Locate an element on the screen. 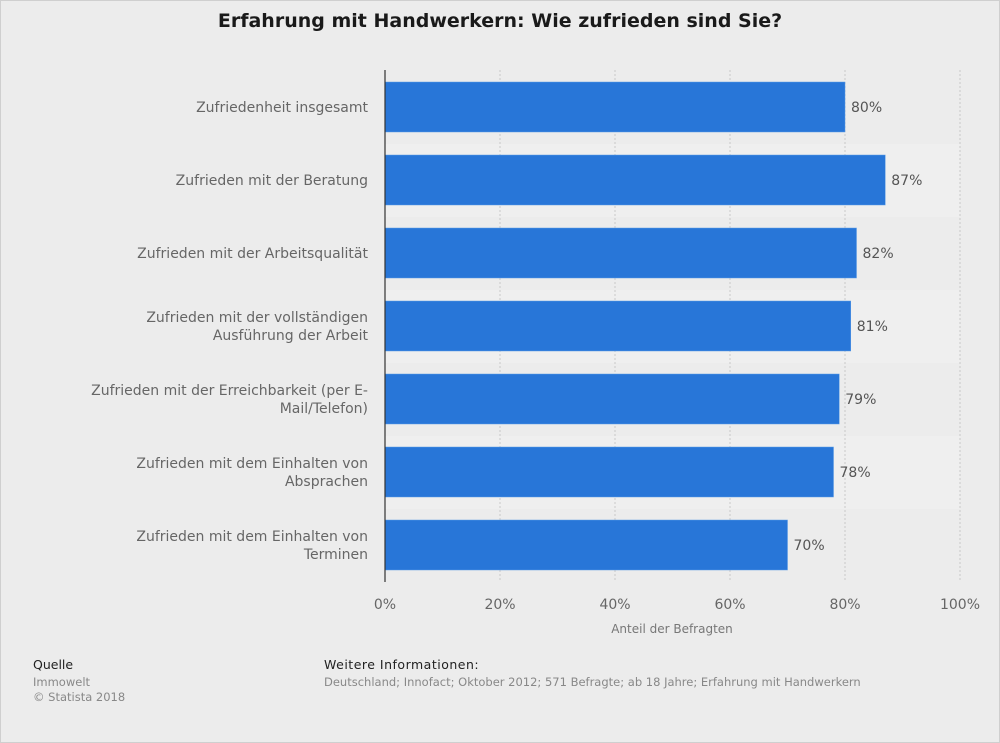 This screenshot has width=1000, height=743. source-heading: Quelle is located at coordinates (53, 664).